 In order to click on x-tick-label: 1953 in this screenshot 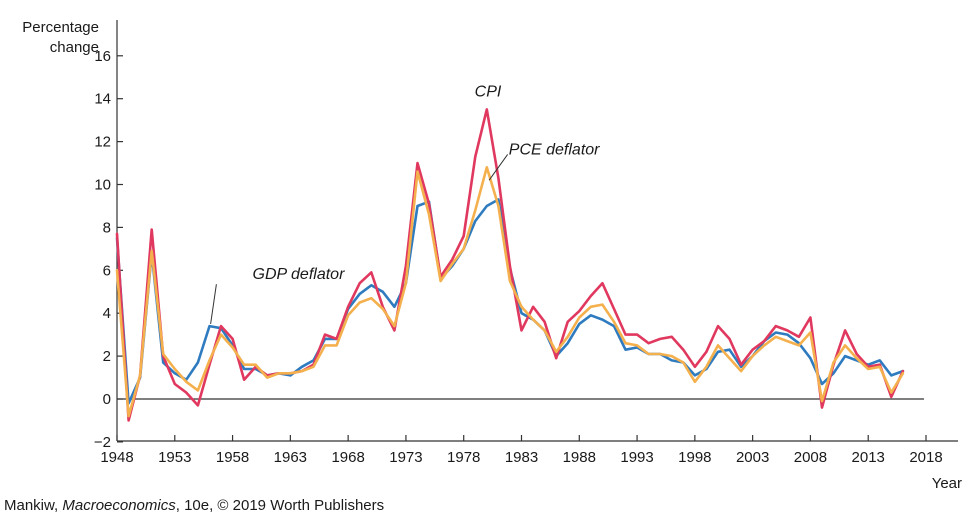, I will do `click(174, 457)`.